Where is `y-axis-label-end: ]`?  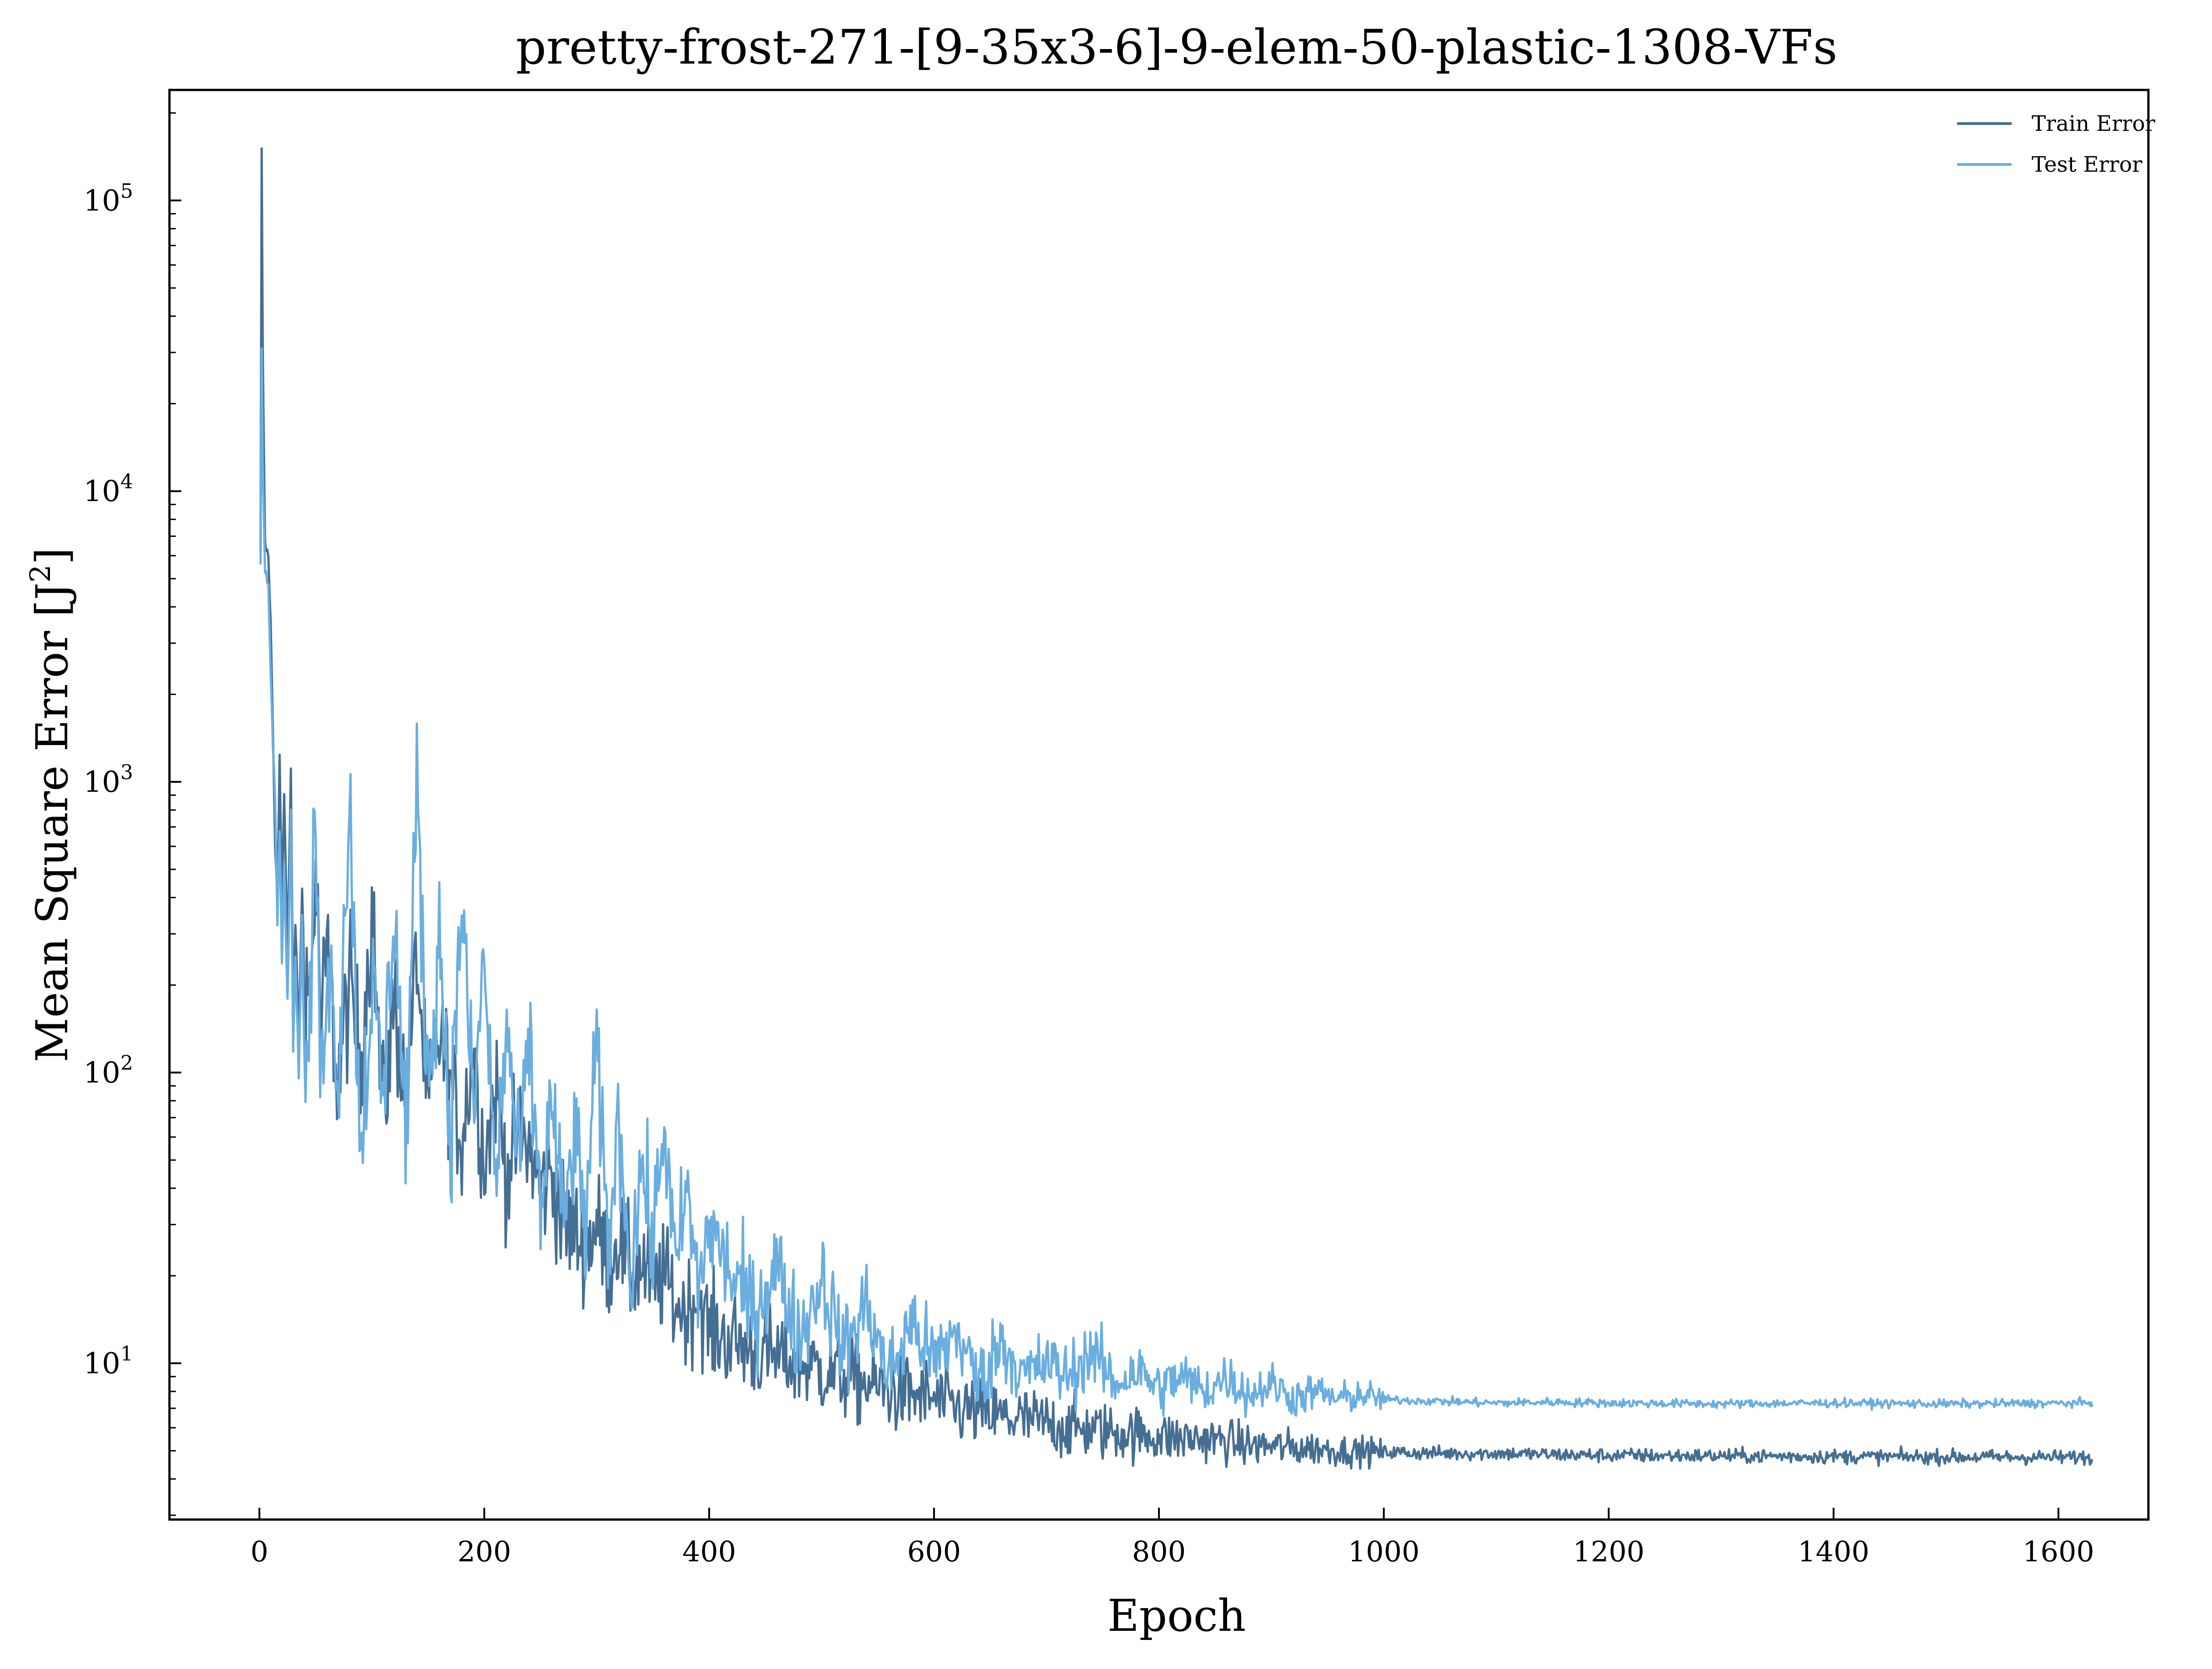
y-axis-label-end: ] is located at coordinates (53, 555).